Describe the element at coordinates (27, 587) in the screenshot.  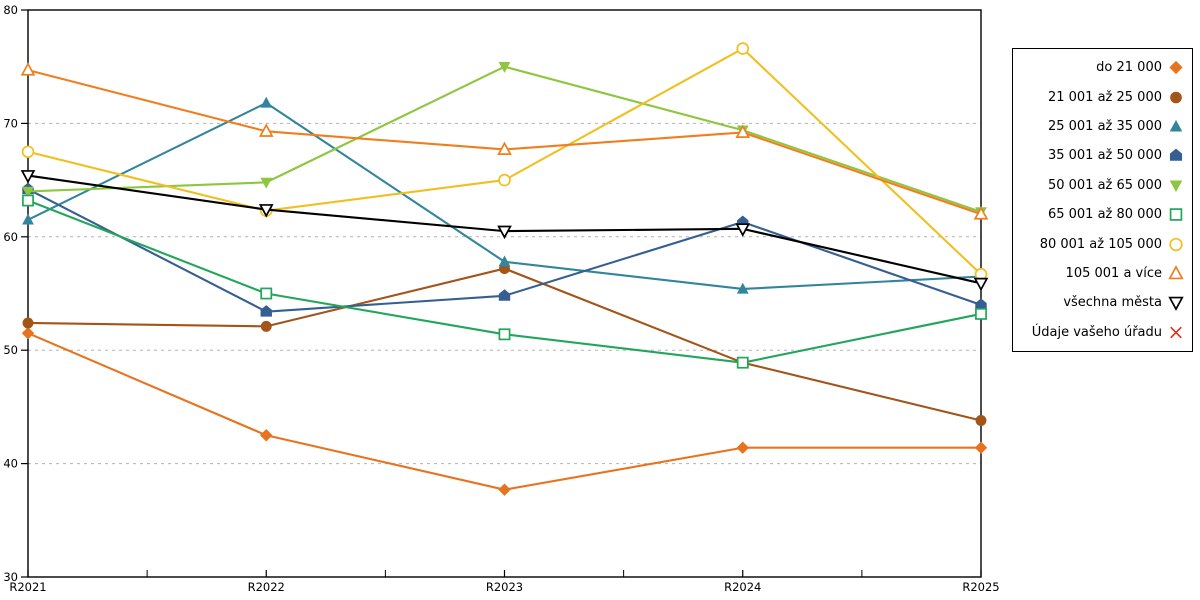
I see `x-tick-label-r2021: R2021` at that location.